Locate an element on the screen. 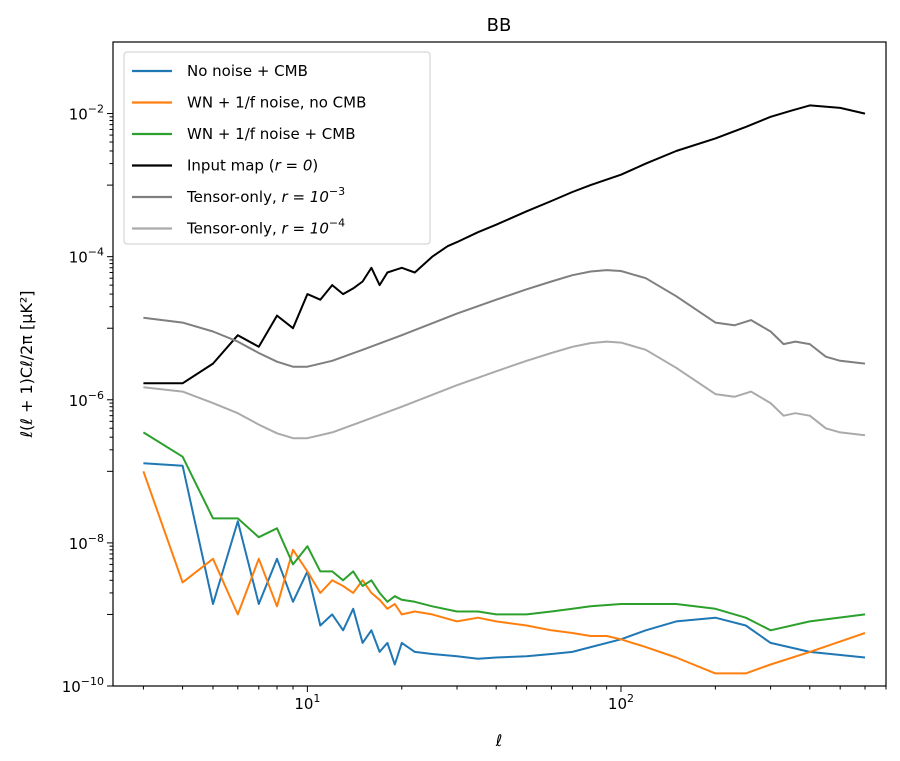 This screenshot has height=761, width=900. x-tick-label: 10¹ is located at coordinates (307, 702).